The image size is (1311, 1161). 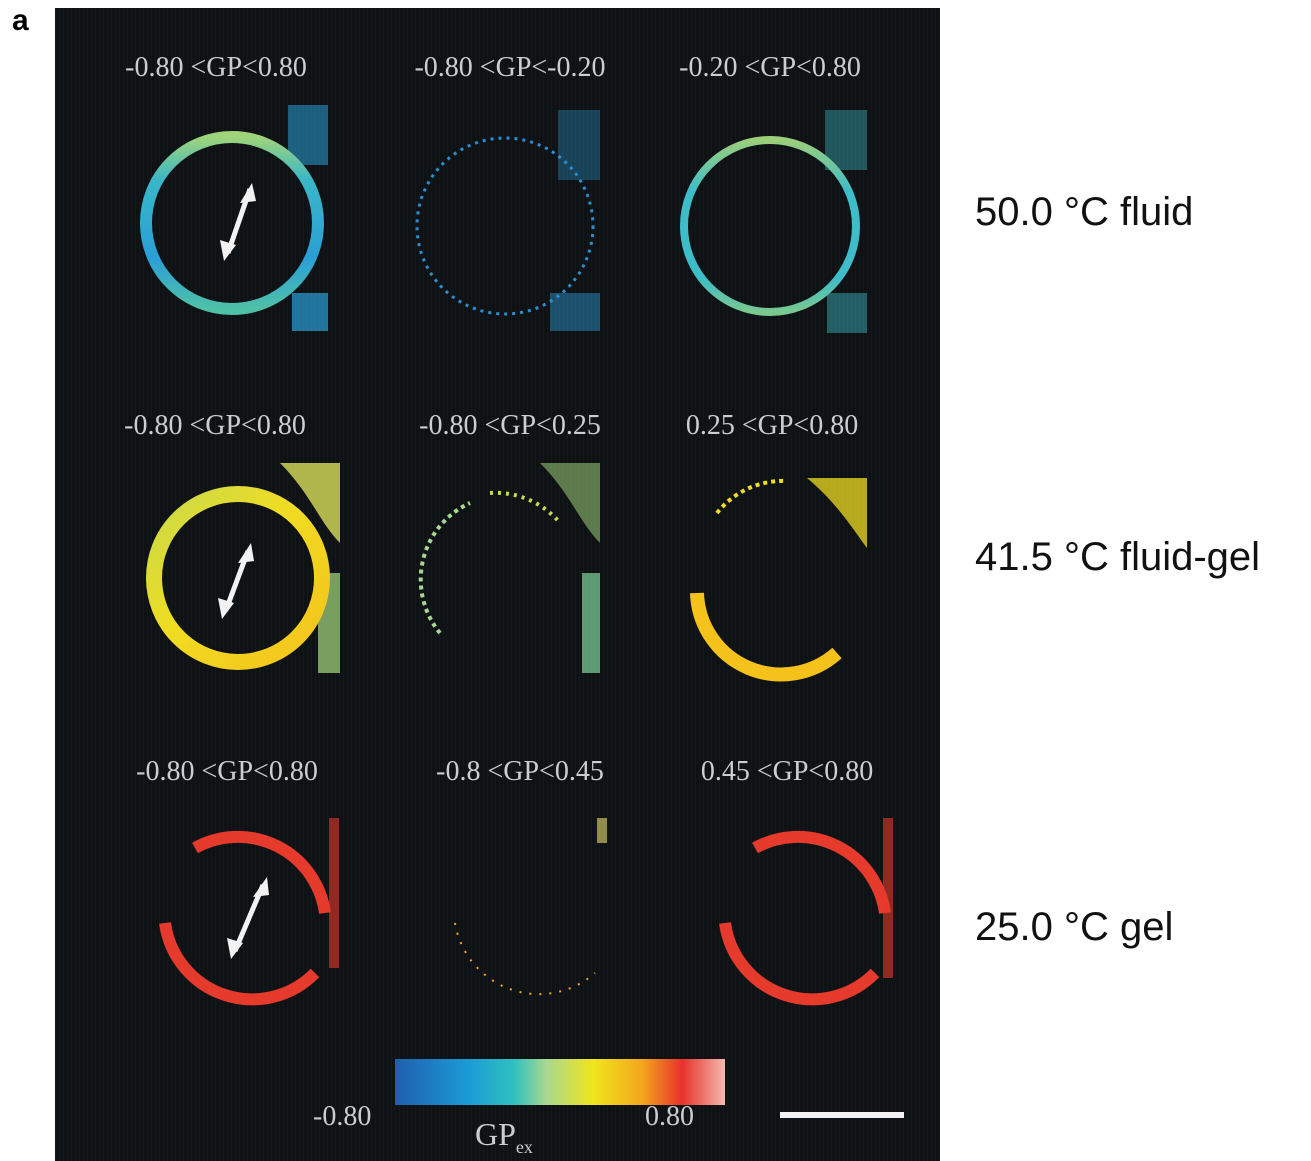 I want to click on vesicle-image-r2-c2, so click(x=509, y=568).